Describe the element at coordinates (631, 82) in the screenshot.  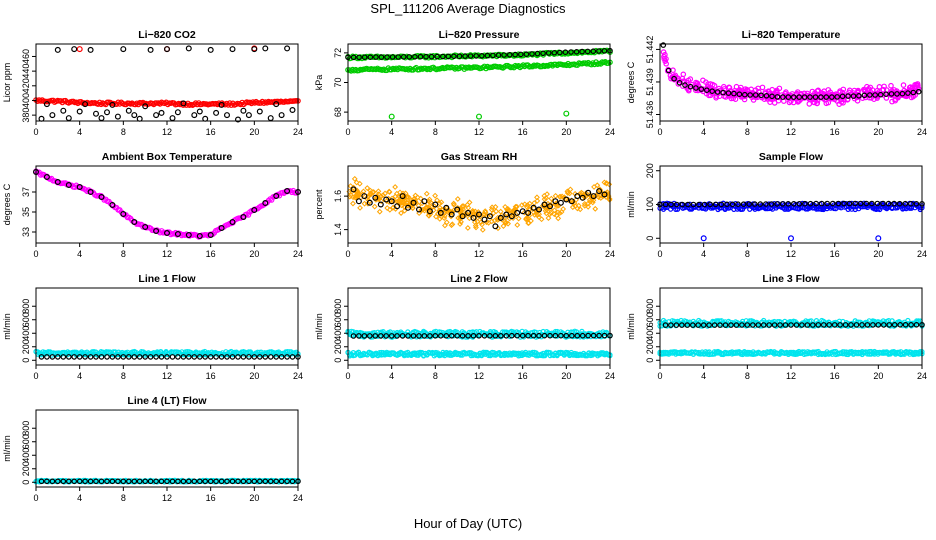
I see `y-axis-label: degrees C` at that location.